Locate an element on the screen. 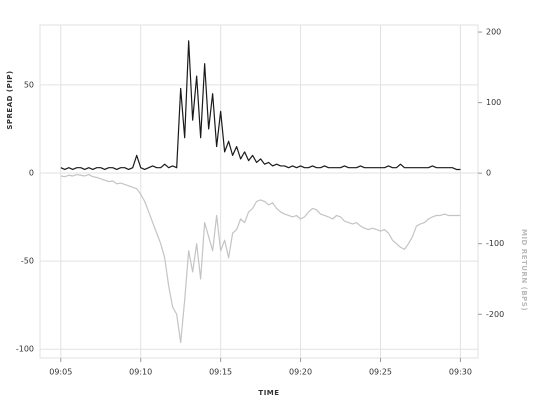  x-tick-label: 09:15 is located at coordinates (220, 372).